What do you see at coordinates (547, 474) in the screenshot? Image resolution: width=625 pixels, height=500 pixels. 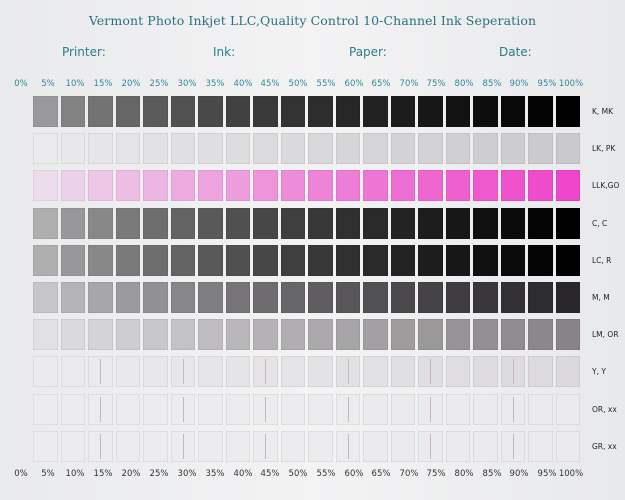 I see `footer-percent-label: 95%` at bounding box center [547, 474].